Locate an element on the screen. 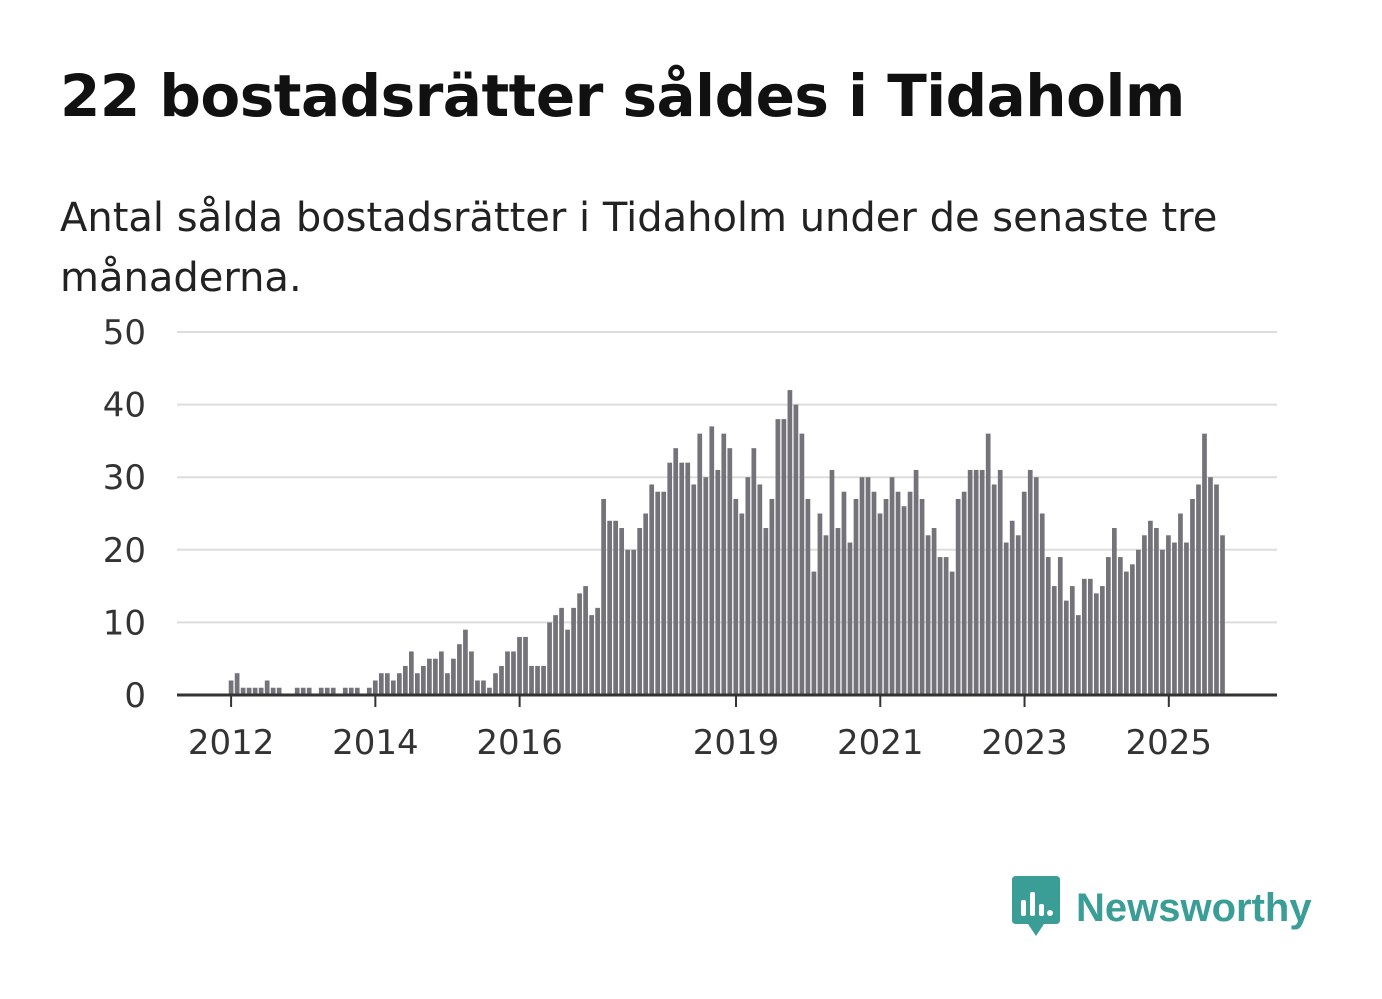  newsworthy-logo-icon is located at coordinates (1036, 906).